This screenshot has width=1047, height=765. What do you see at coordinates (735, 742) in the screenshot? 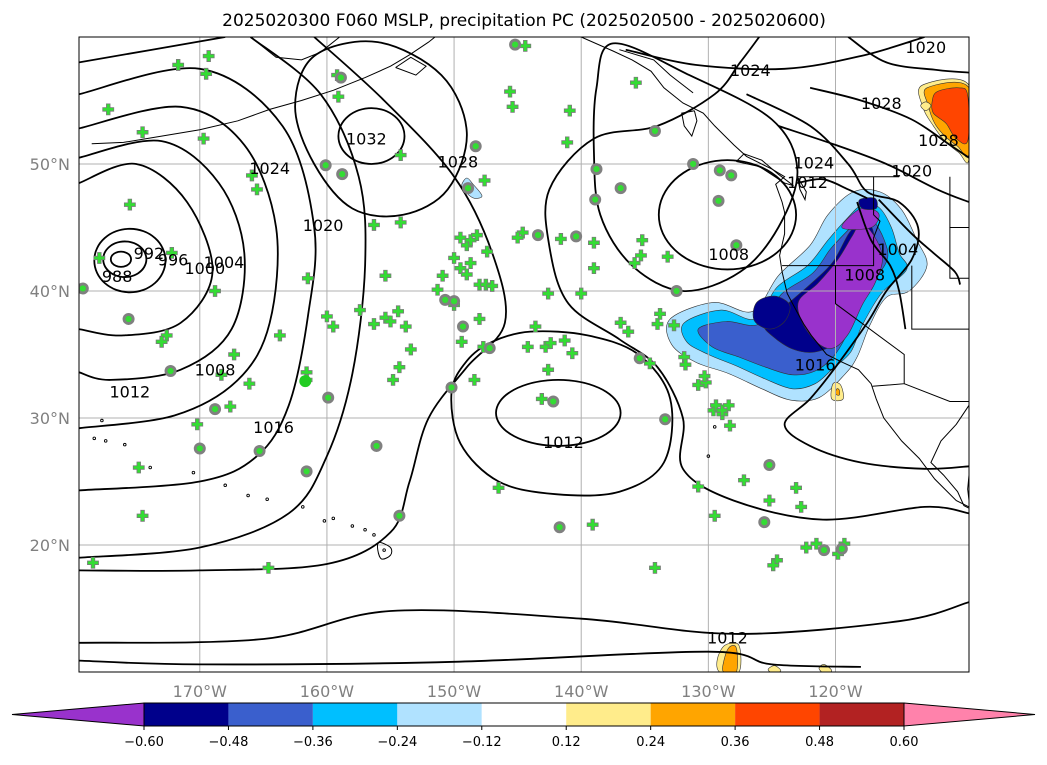
I see `colorbar-tick-label: 0.36` at bounding box center [735, 742].